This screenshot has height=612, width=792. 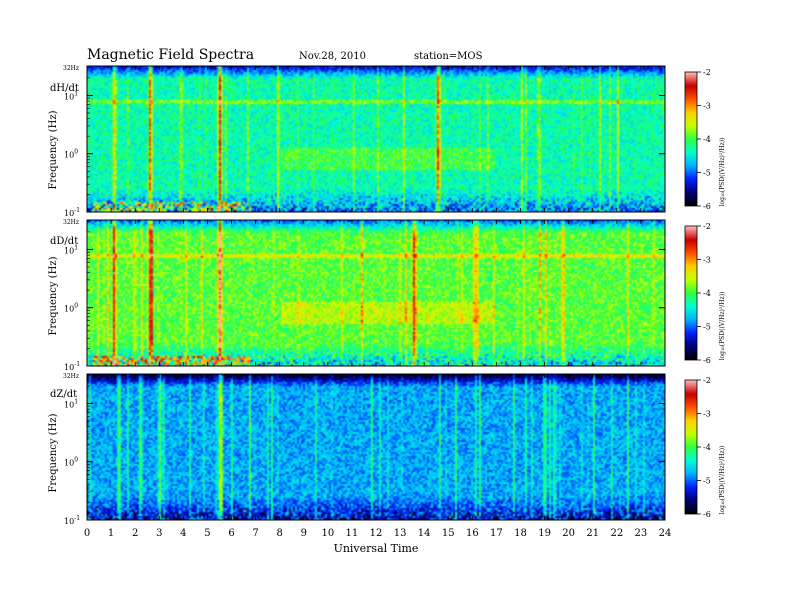 I want to click on x-tick-label: 5, so click(x=207, y=533).